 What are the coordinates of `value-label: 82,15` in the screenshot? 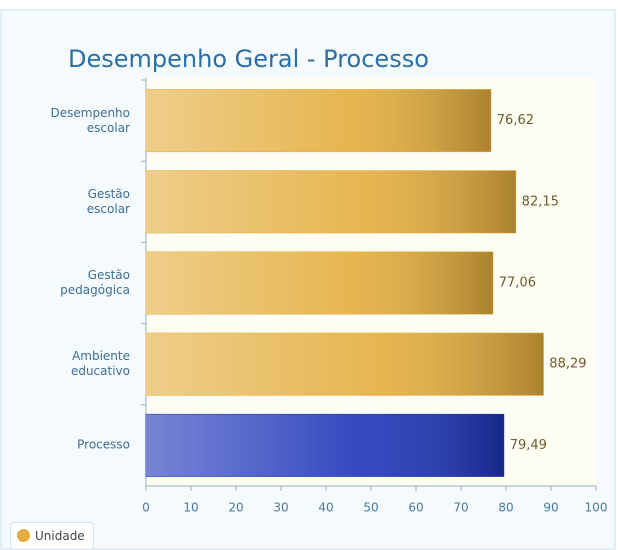 It's located at (540, 201).